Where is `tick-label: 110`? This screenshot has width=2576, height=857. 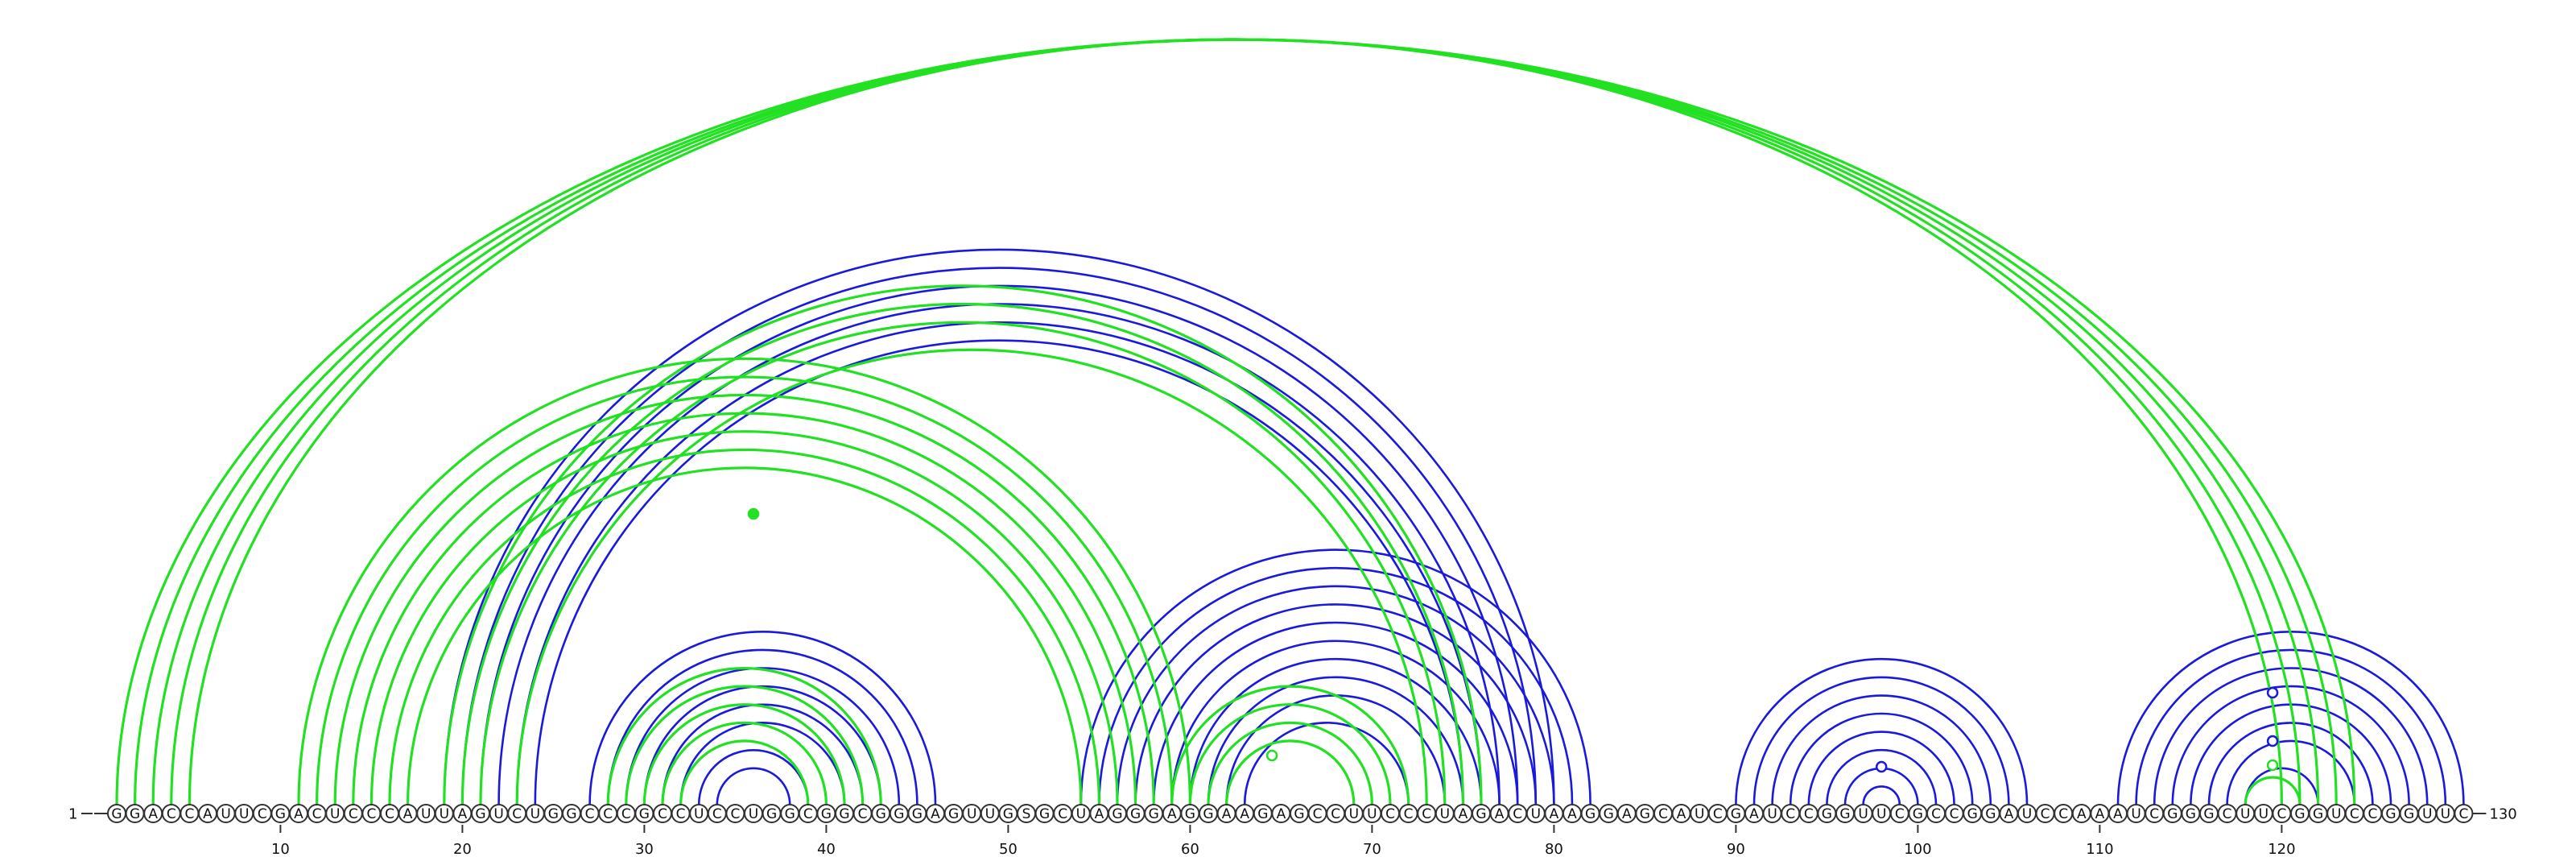 tick-label: 110 is located at coordinates (2099, 849).